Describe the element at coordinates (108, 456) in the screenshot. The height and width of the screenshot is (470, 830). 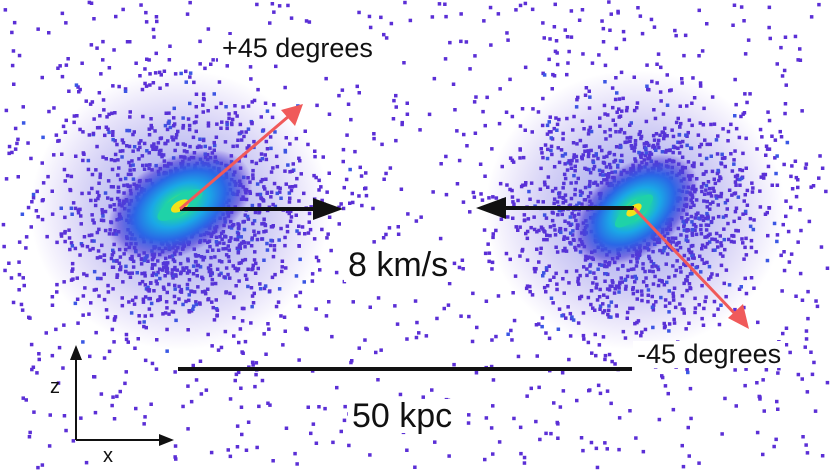
I see `axis-label-x: x` at that location.